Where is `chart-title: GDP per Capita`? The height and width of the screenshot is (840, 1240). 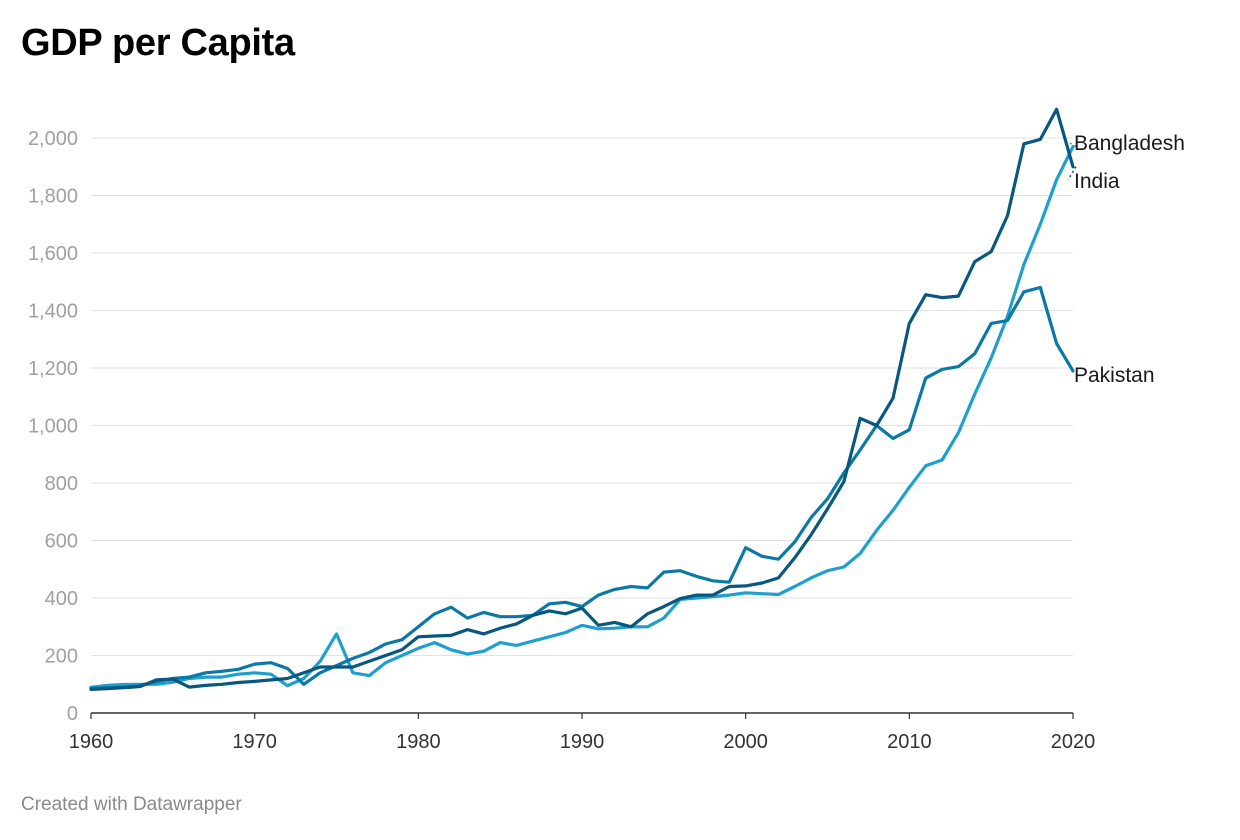
chart-title: GDP per Capita is located at coordinates (158, 43).